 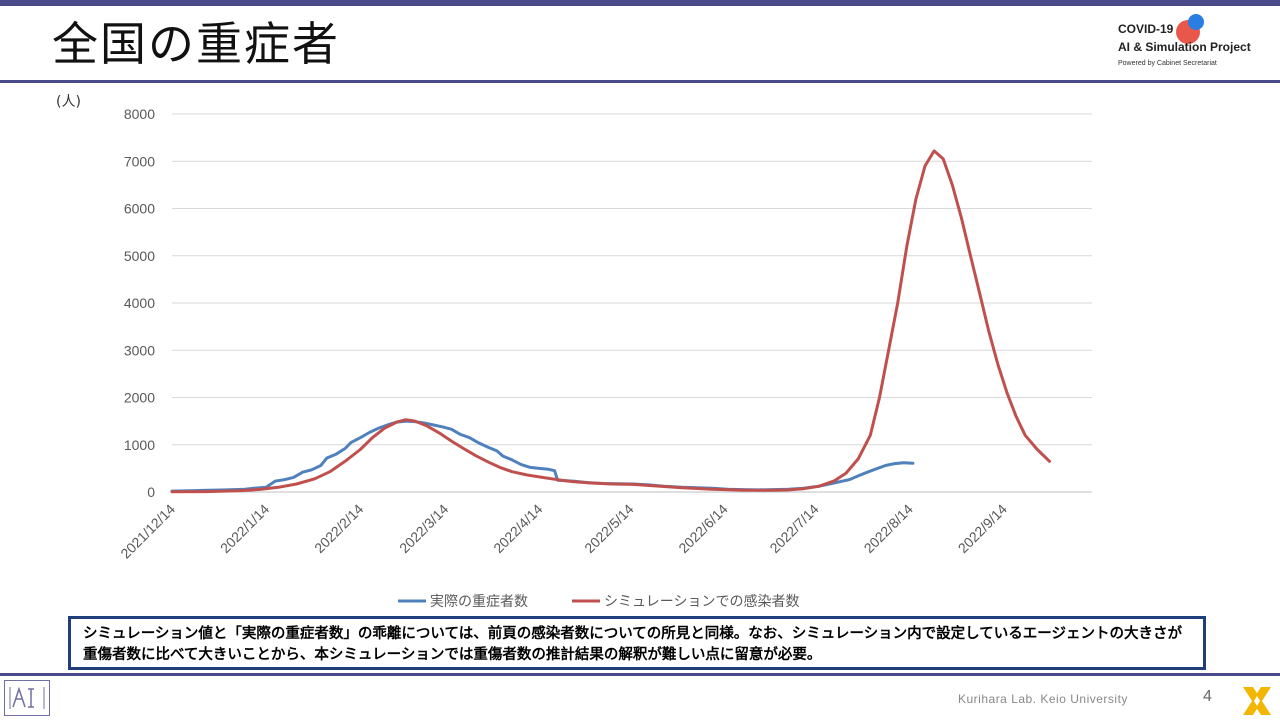 I want to click on logo-blue-dot, so click(x=1196, y=22).